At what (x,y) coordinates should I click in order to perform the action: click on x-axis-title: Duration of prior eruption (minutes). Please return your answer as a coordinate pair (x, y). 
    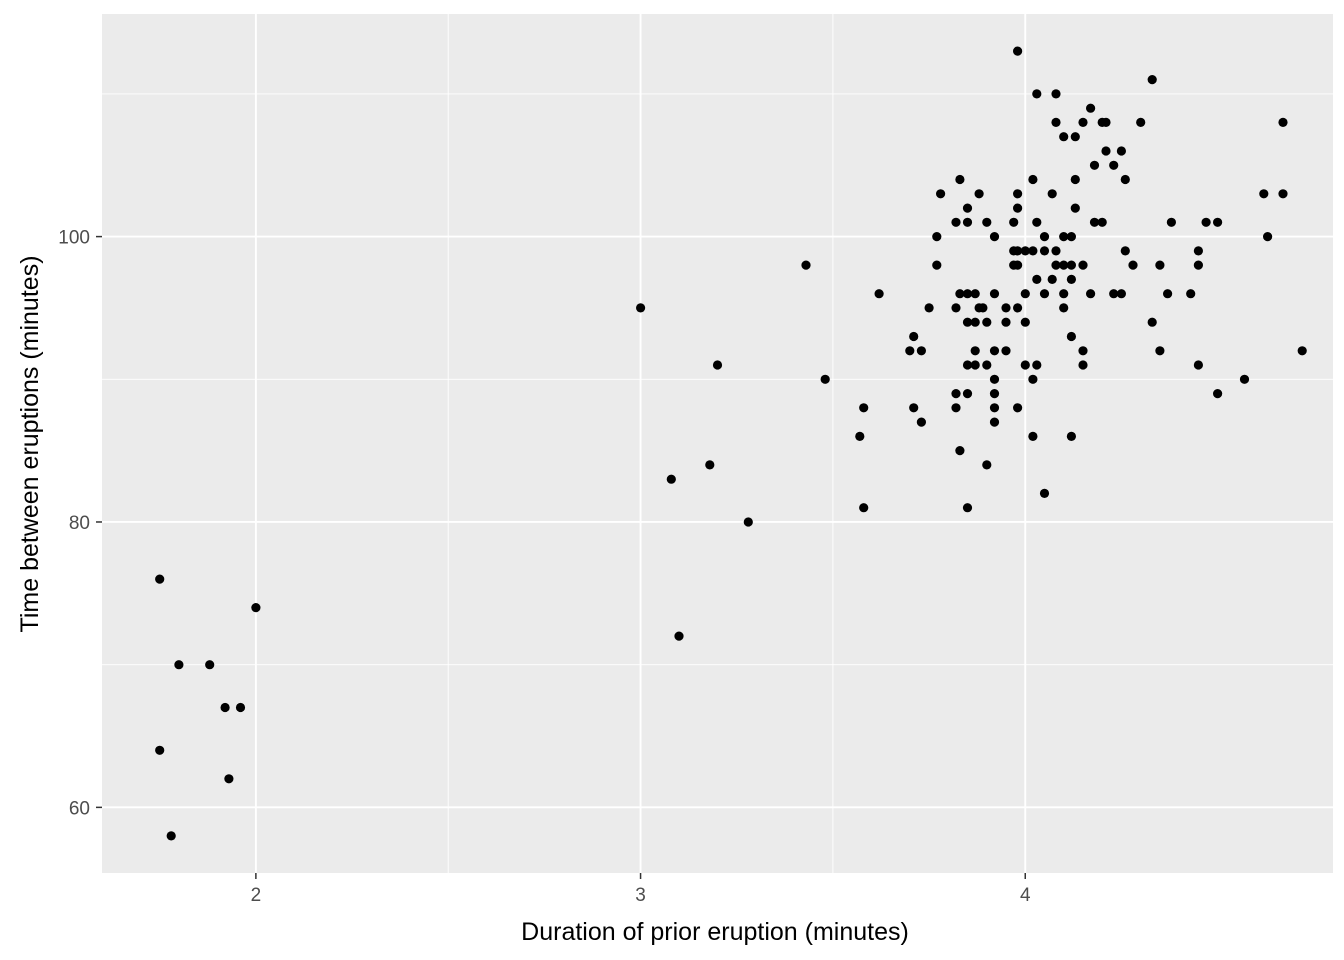
    Looking at the image, I should click on (715, 932).